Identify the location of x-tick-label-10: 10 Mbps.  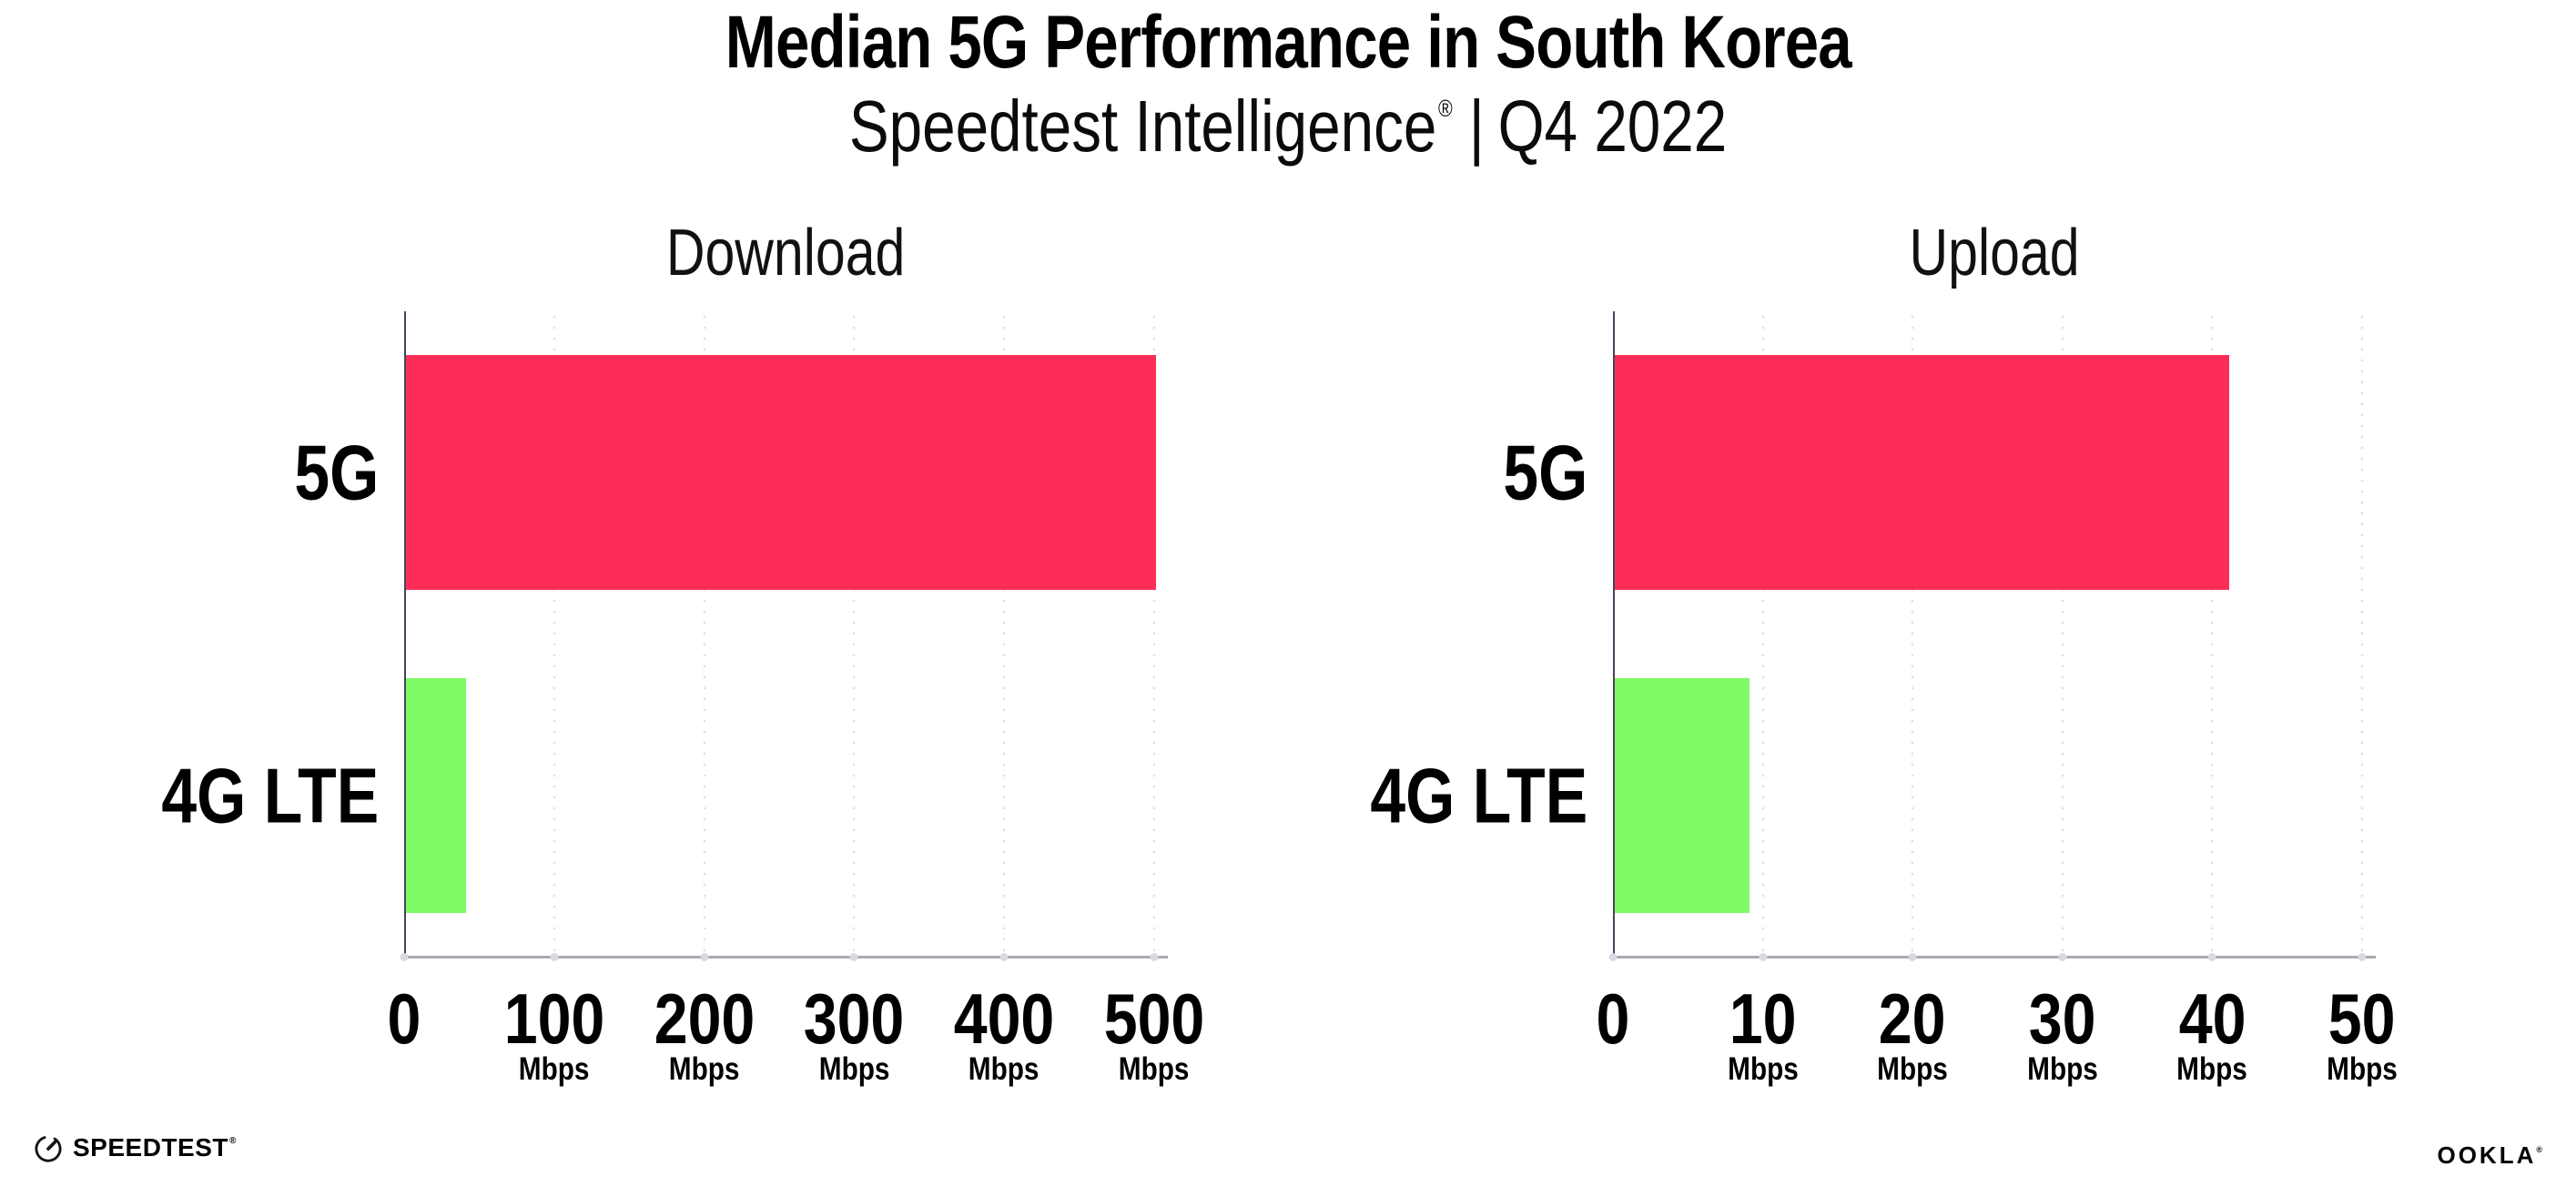
(1762, 1033).